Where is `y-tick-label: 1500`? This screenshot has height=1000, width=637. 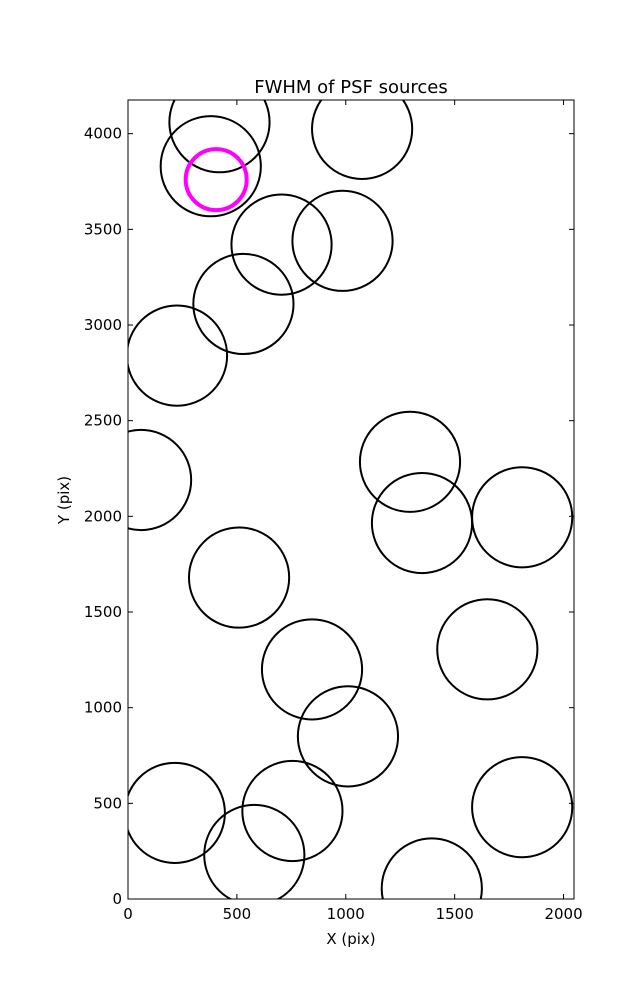
y-tick-label: 1500 is located at coordinates (103, 612).